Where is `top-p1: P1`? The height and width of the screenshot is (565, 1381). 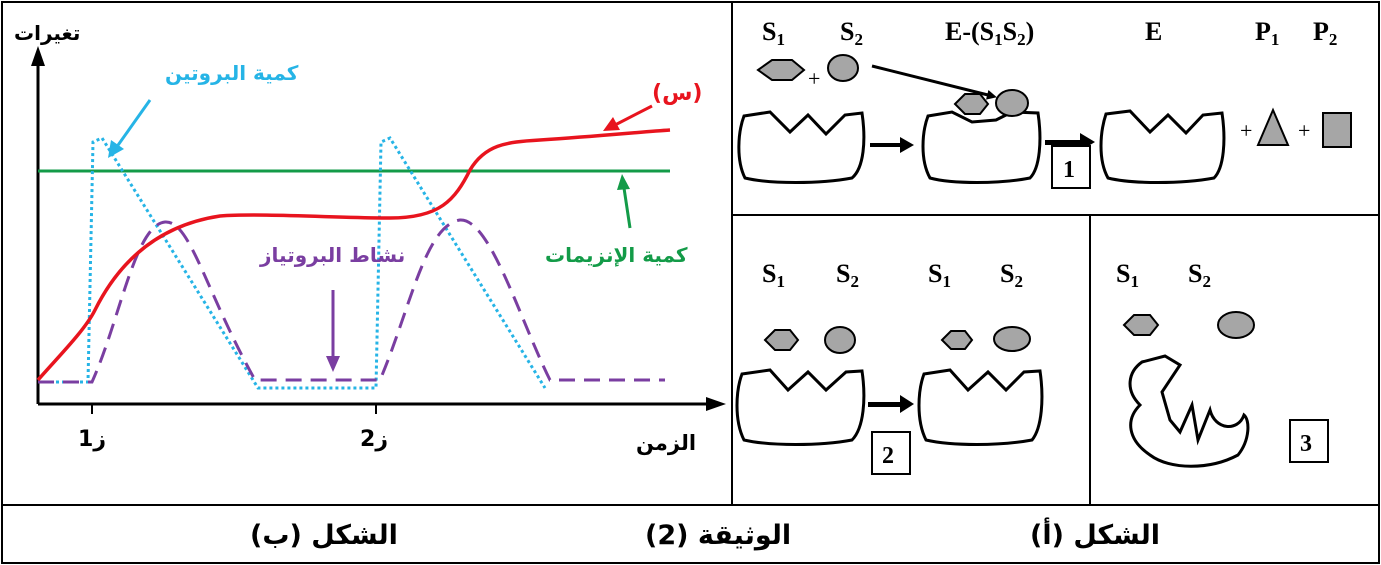 top-p1: P1 is located at coordinates (1267, 33).